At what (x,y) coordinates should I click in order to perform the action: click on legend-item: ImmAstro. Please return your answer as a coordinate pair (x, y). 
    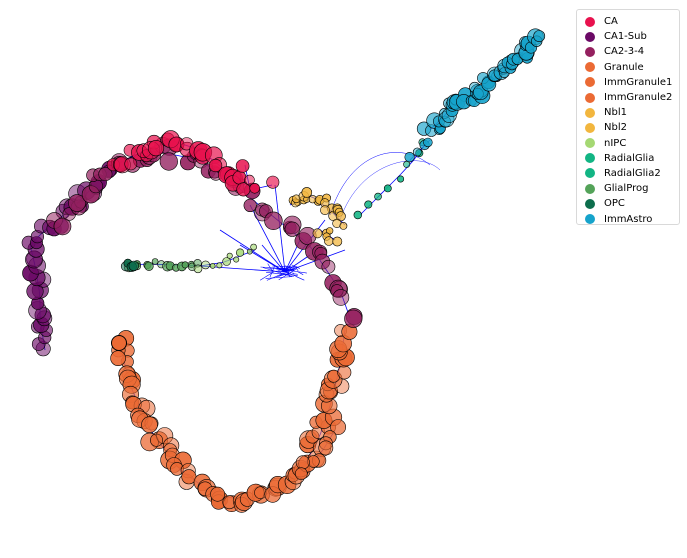
    Looking at the image, I should click on (632, 218).